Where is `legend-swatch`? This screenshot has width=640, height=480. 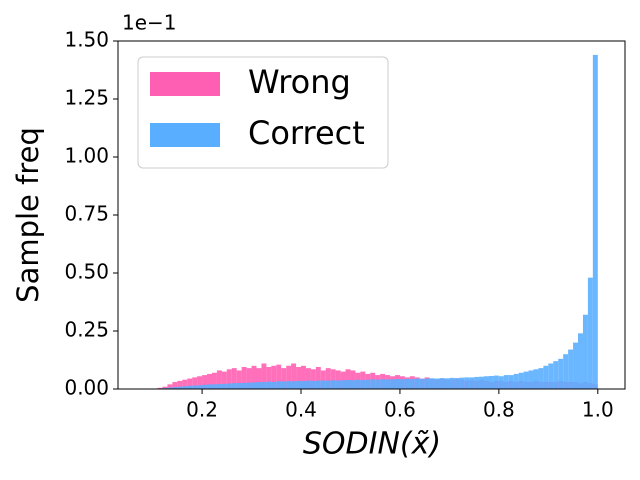 legend-swatch is located at coordinates (185, 84).